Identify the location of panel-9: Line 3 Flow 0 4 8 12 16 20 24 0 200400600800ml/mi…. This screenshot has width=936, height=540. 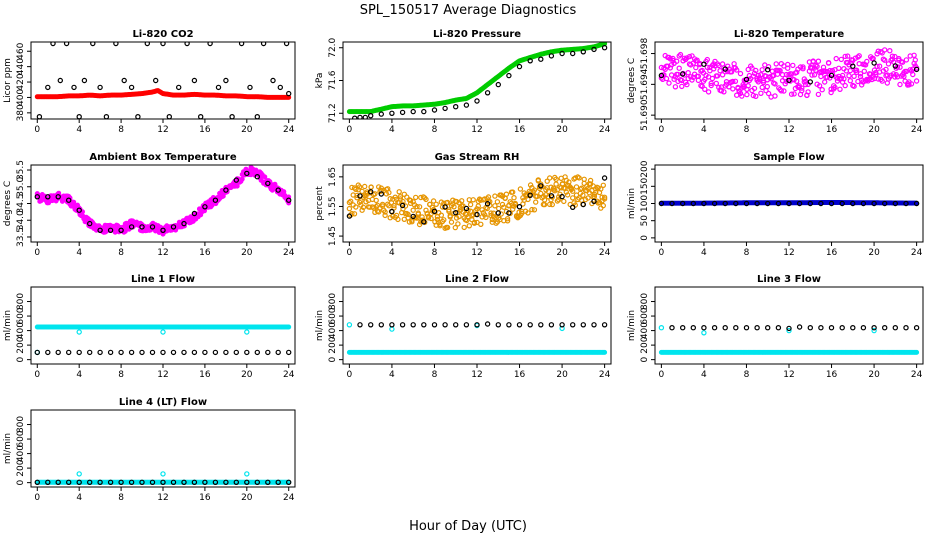
(775, 327).